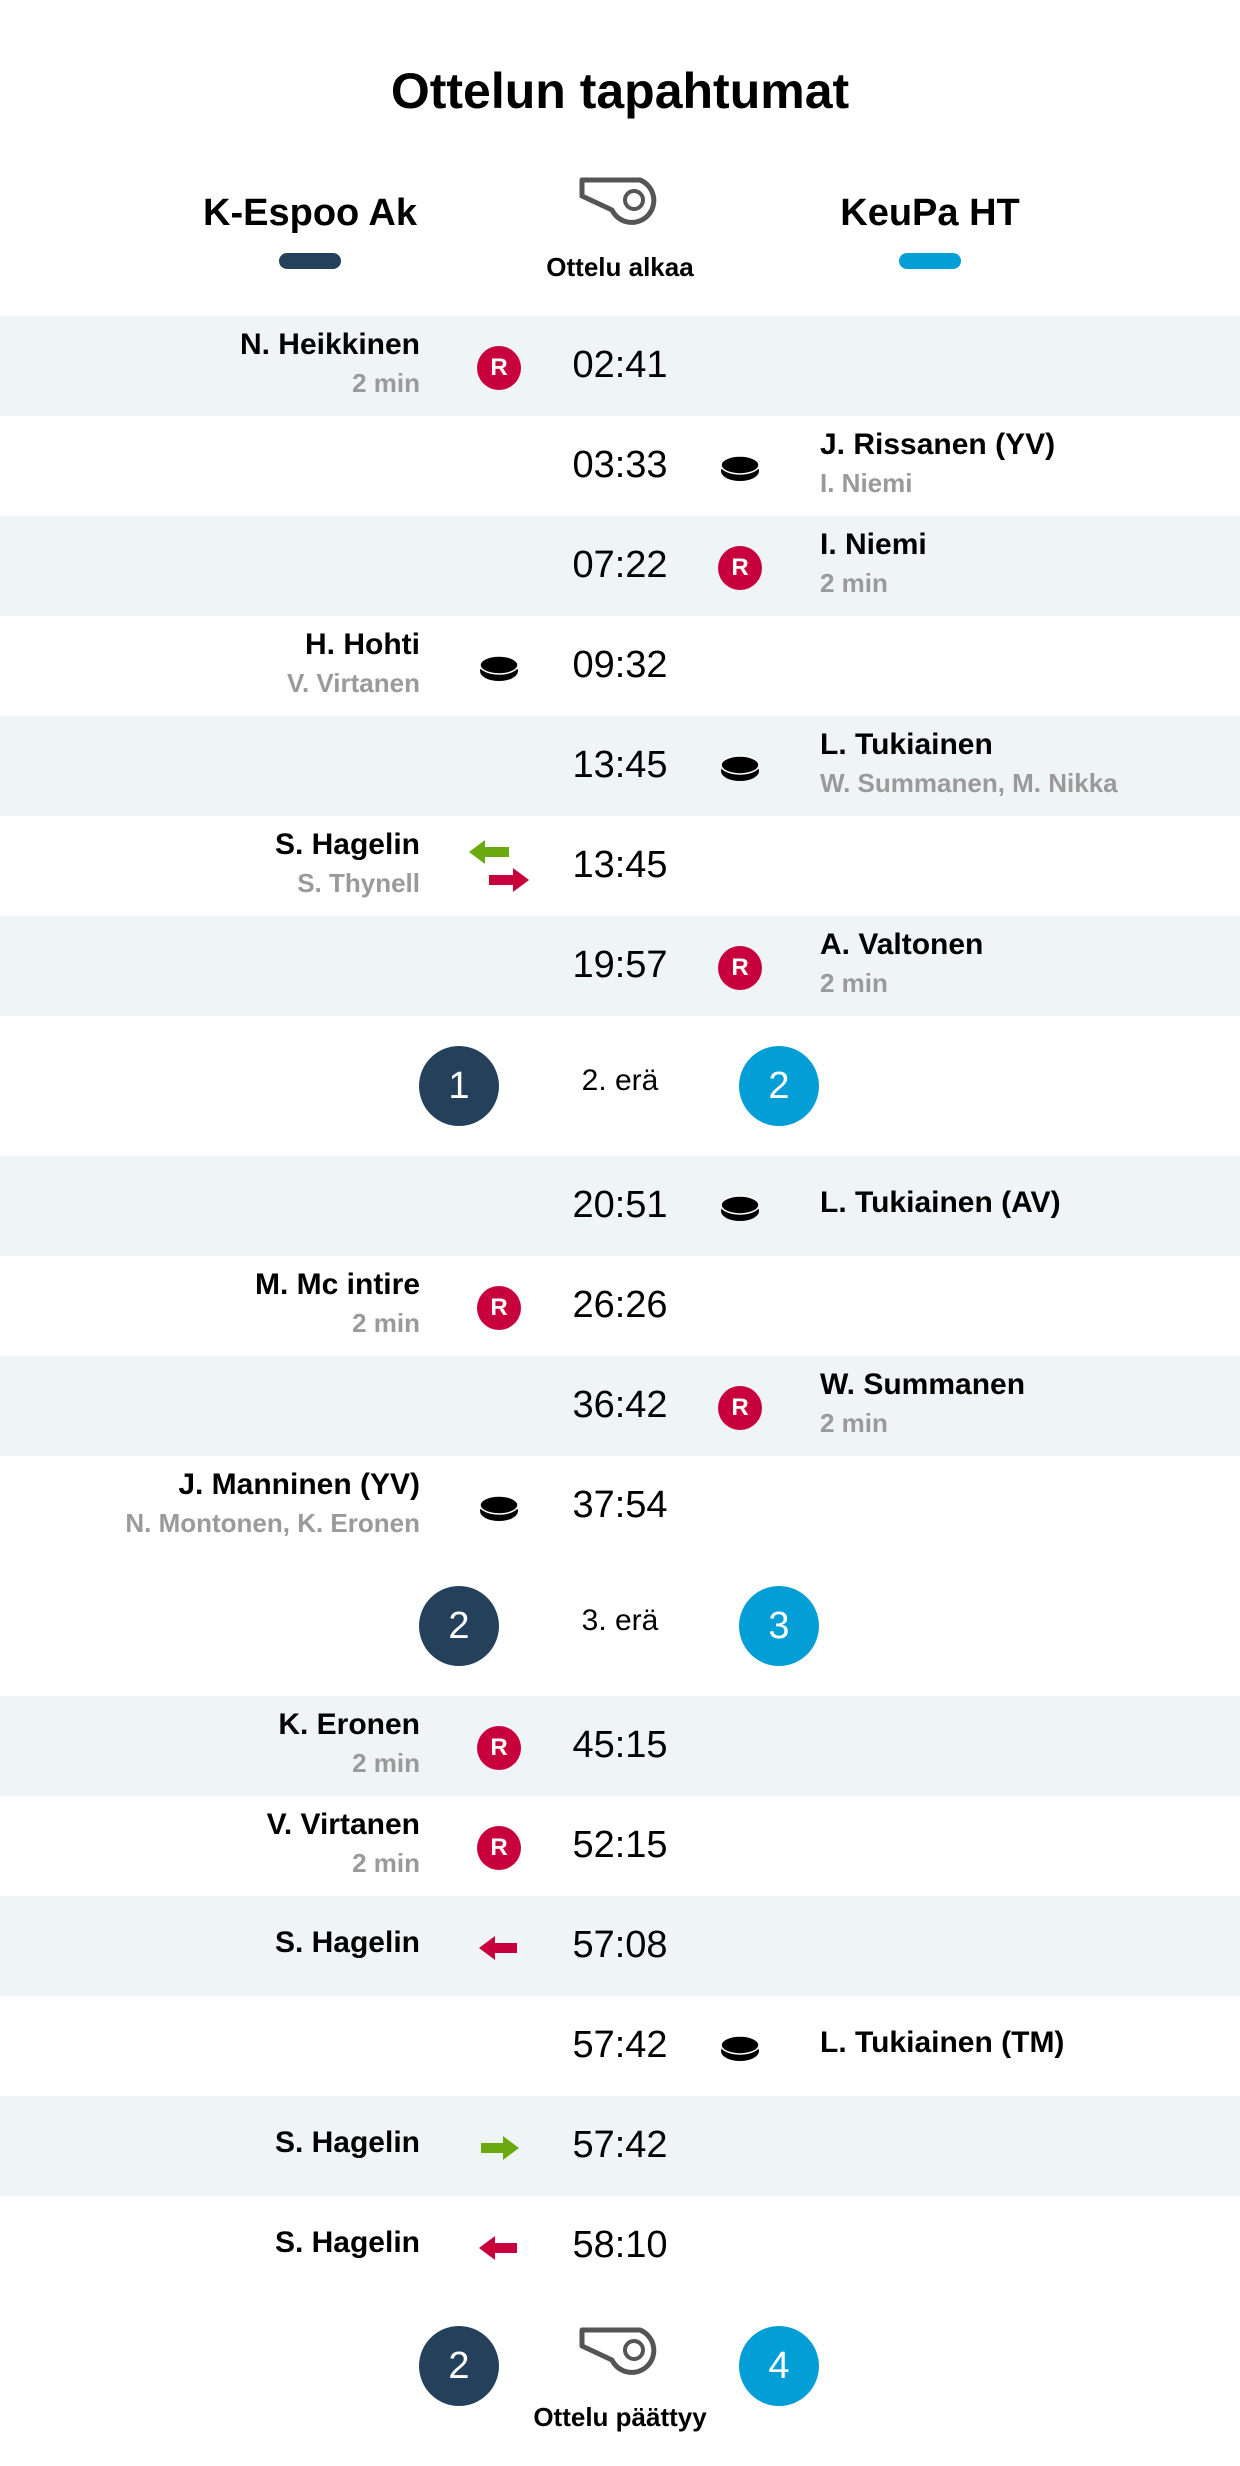  Describe the element at coordinates (779, 2366) in the screenshot. I see `final-away-score: 4` at that location.